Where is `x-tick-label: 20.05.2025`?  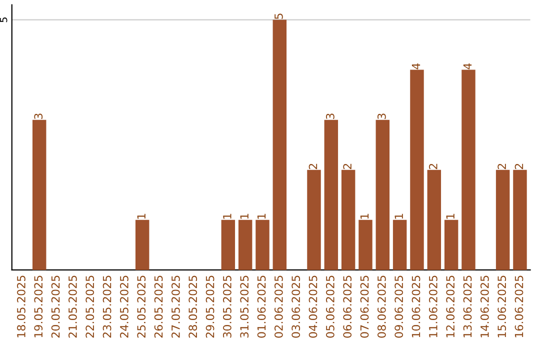 x-tick-label: 20.05.2025 is located at coordinates (55, 307).